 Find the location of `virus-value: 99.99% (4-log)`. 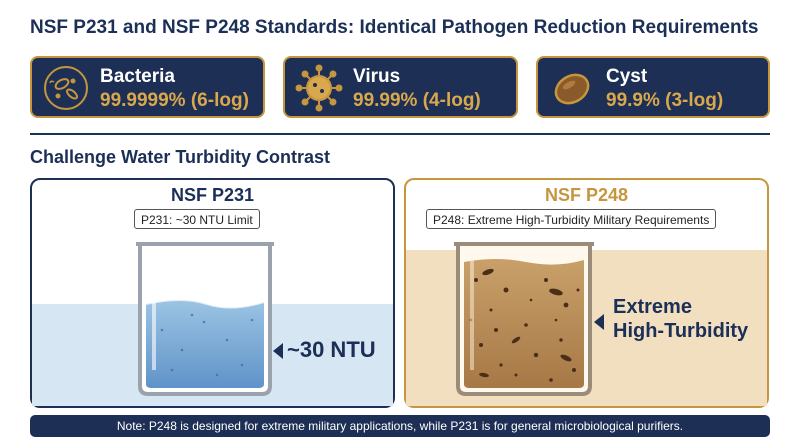

virus-value: 99.99% (4-log) is located at coordinates (417, 100).